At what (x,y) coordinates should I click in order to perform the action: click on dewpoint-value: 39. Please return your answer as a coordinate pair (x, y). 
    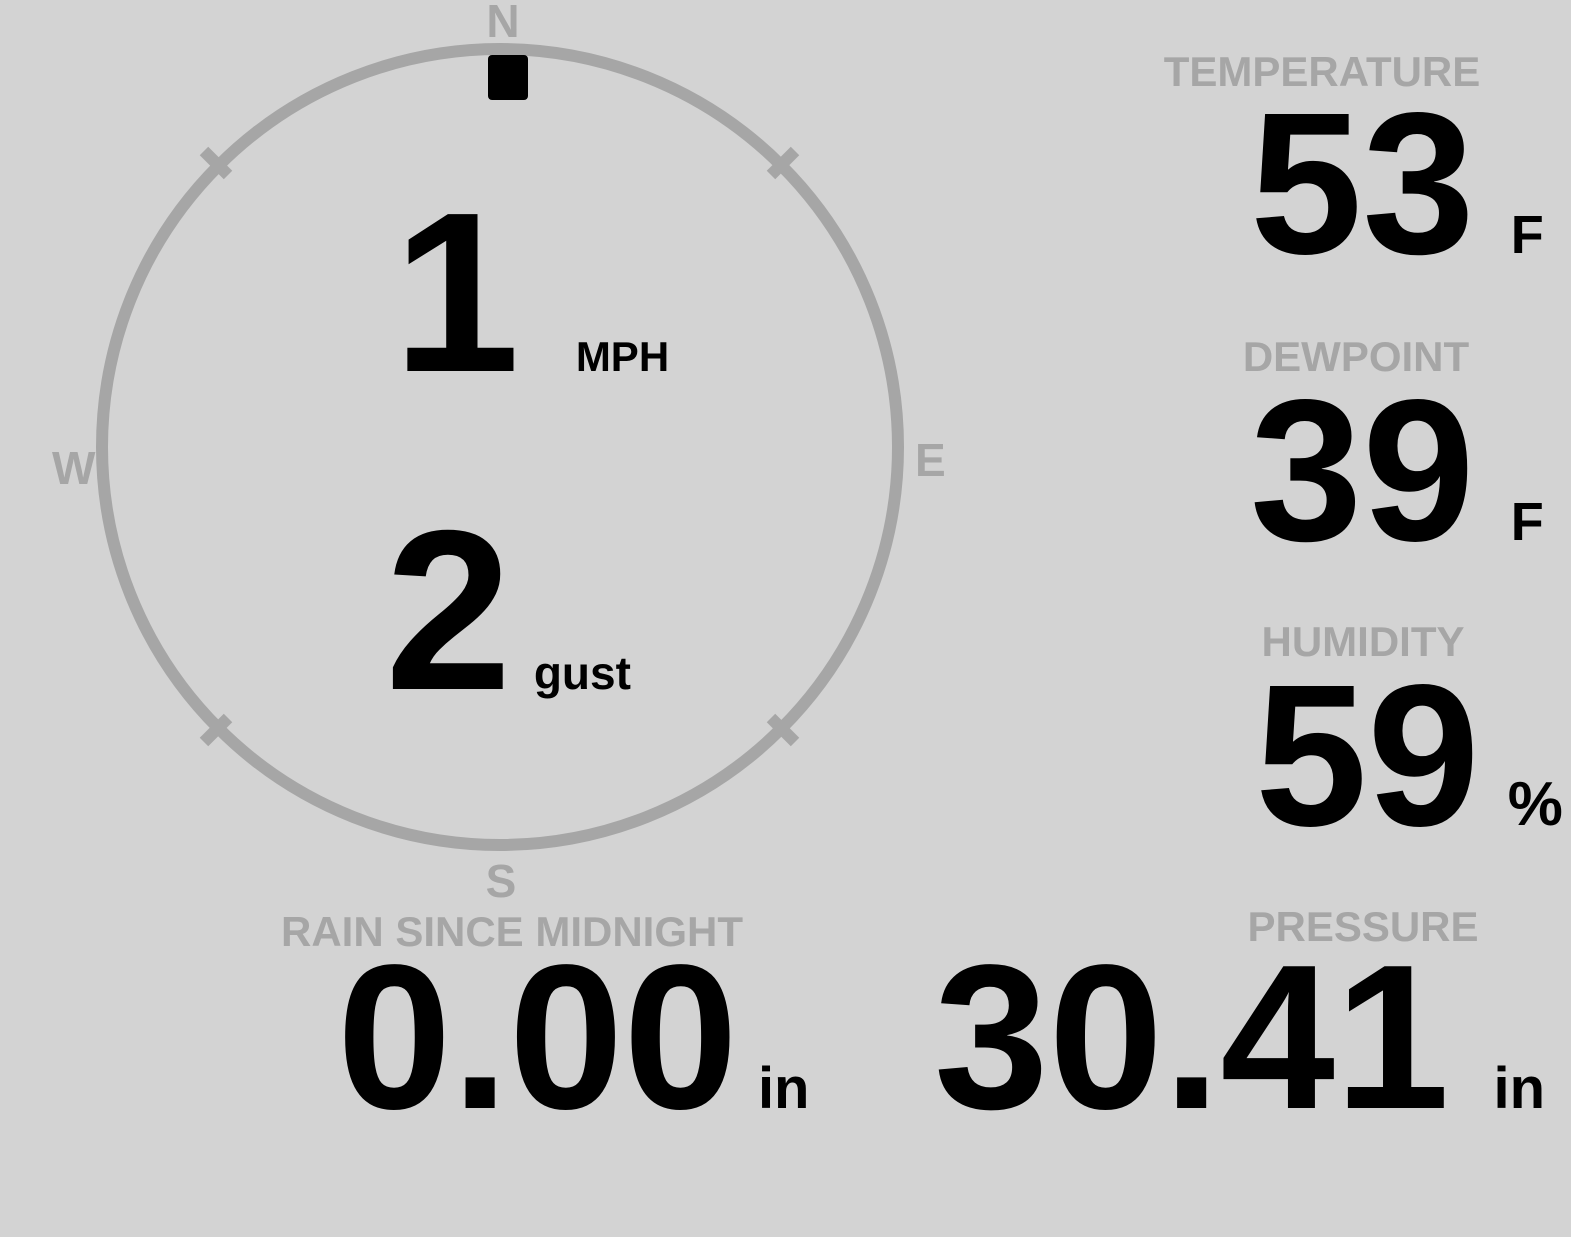
    Looking at the image, I should click on (1362, 470).